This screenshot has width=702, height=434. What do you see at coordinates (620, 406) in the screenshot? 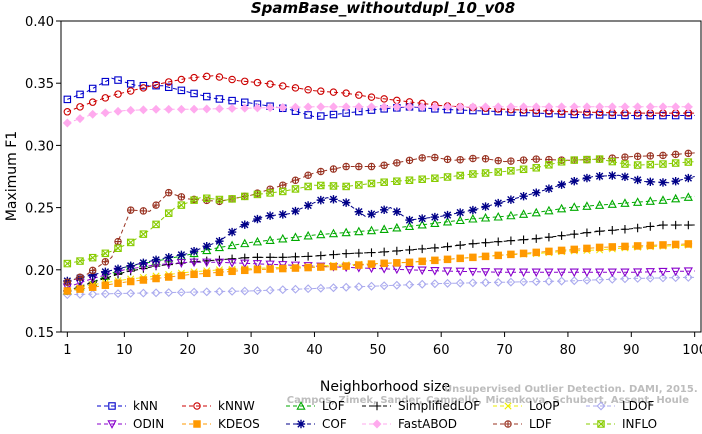
I see `legend-entry-ldof: LDOF` at bounding box center [620, 406].